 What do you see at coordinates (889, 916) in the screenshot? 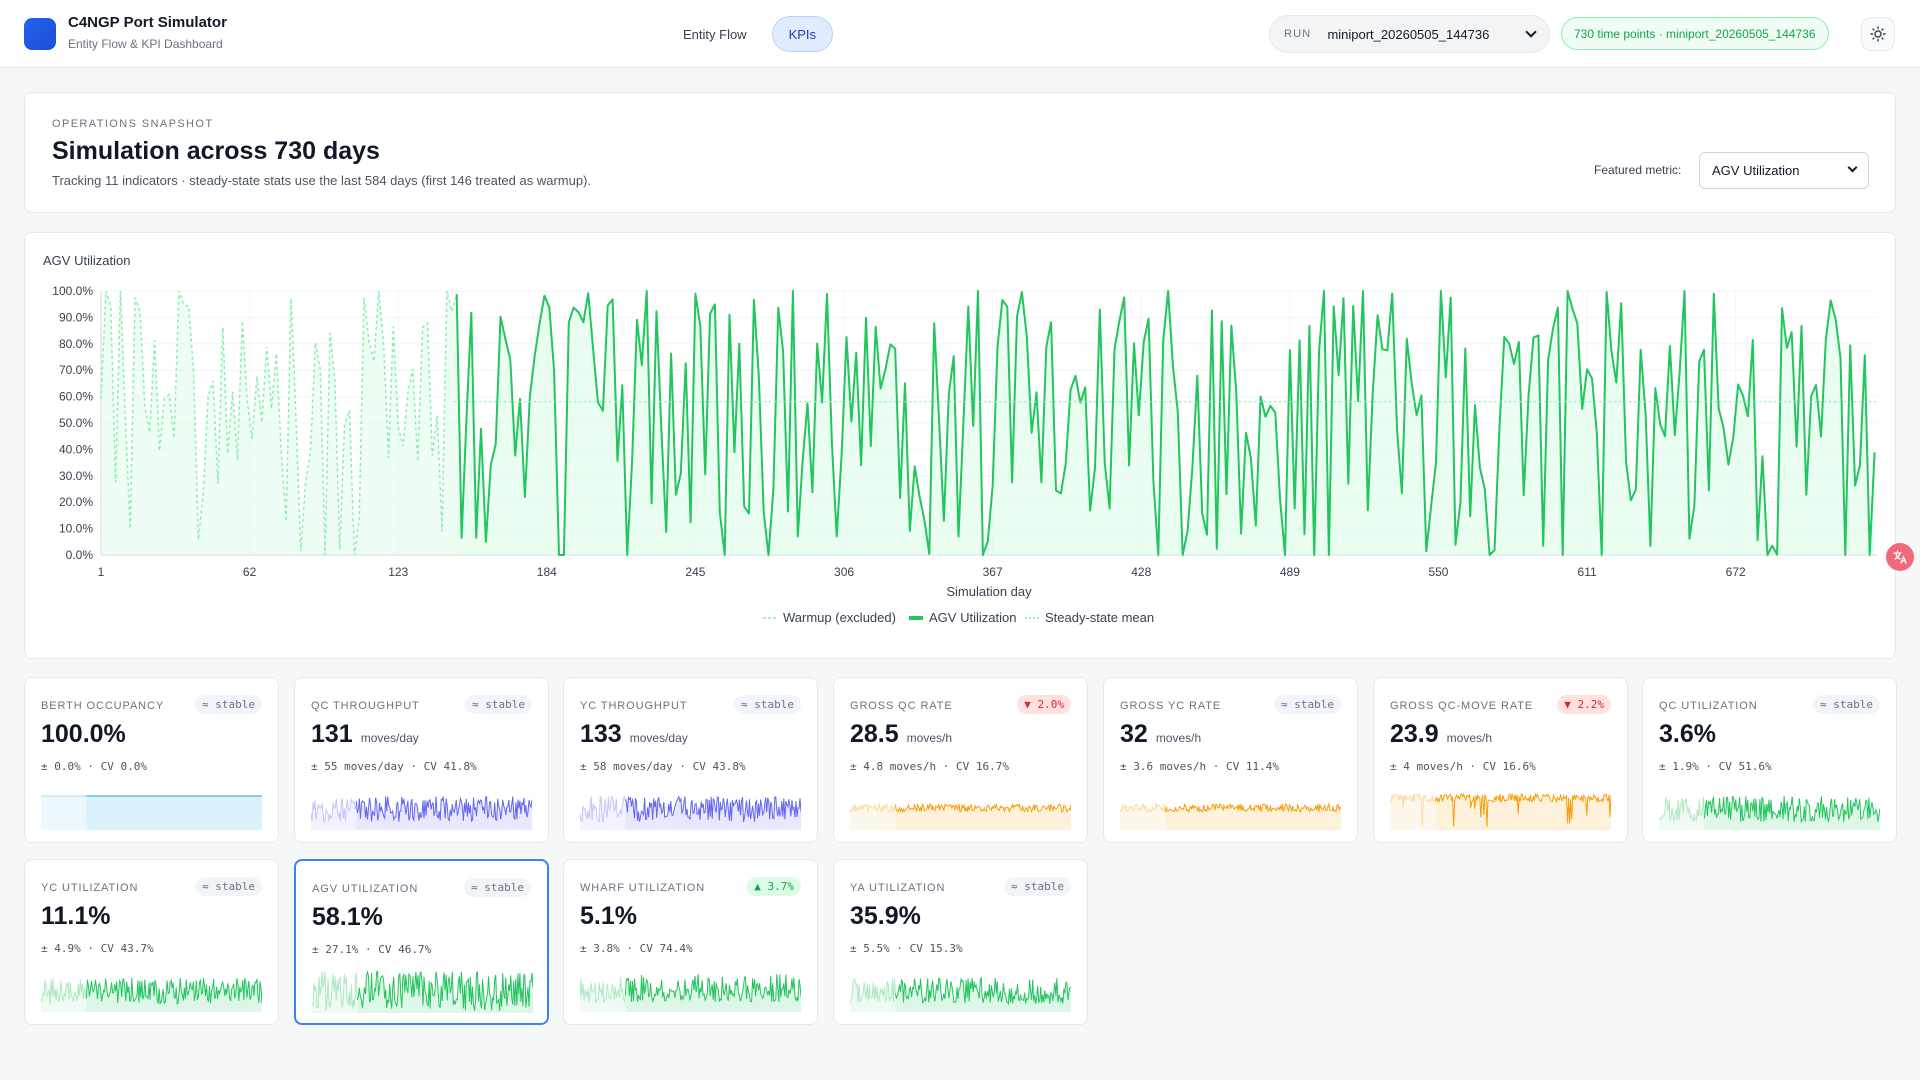
I see `kpi-value-row: 35.9%` at bounding box center [889, 916].